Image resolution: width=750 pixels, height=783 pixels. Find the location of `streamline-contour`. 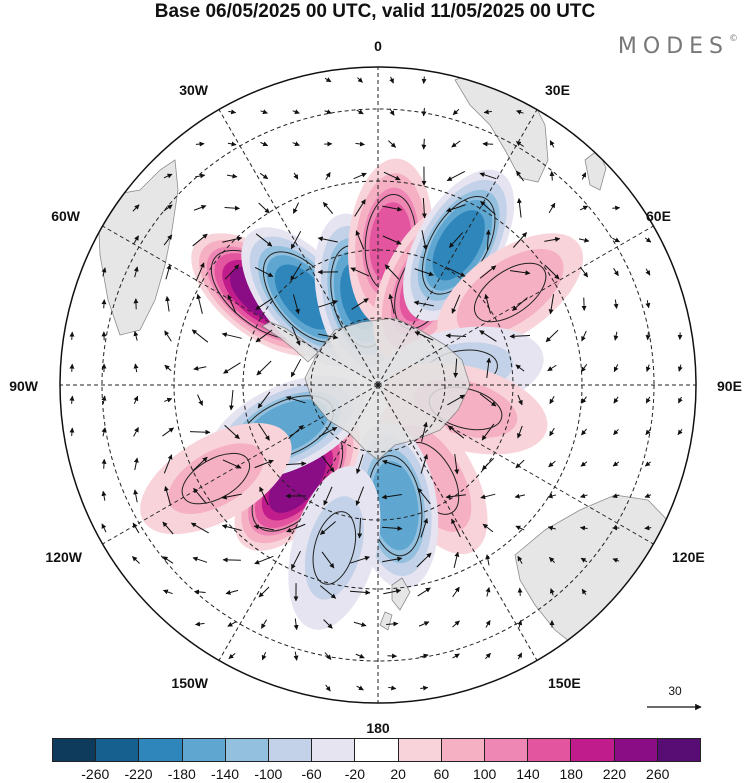

streamline-contour is located at coordinates (334, 548).